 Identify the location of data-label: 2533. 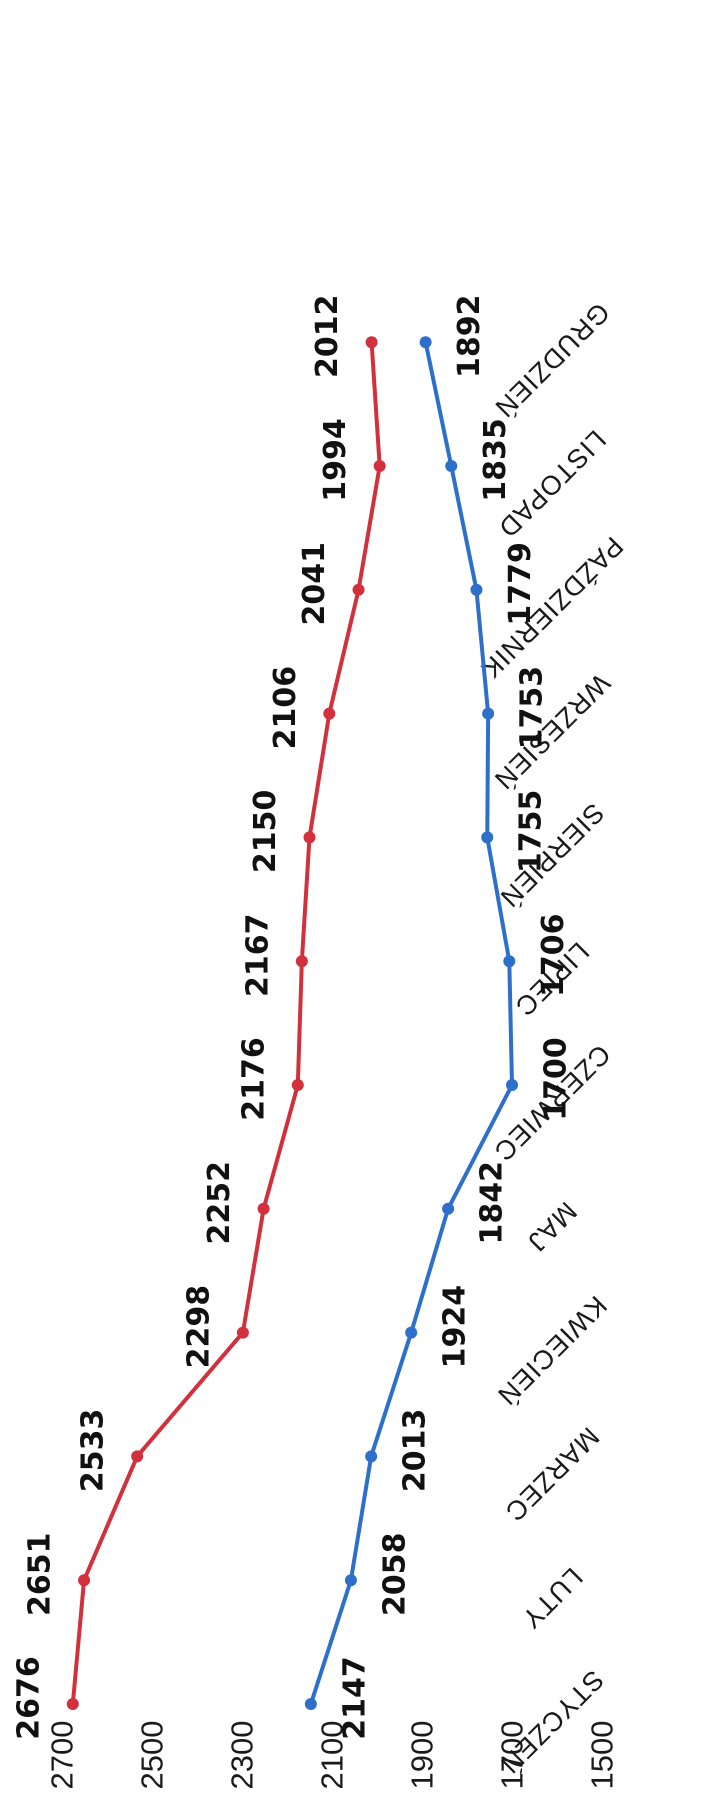
(93, 1451).